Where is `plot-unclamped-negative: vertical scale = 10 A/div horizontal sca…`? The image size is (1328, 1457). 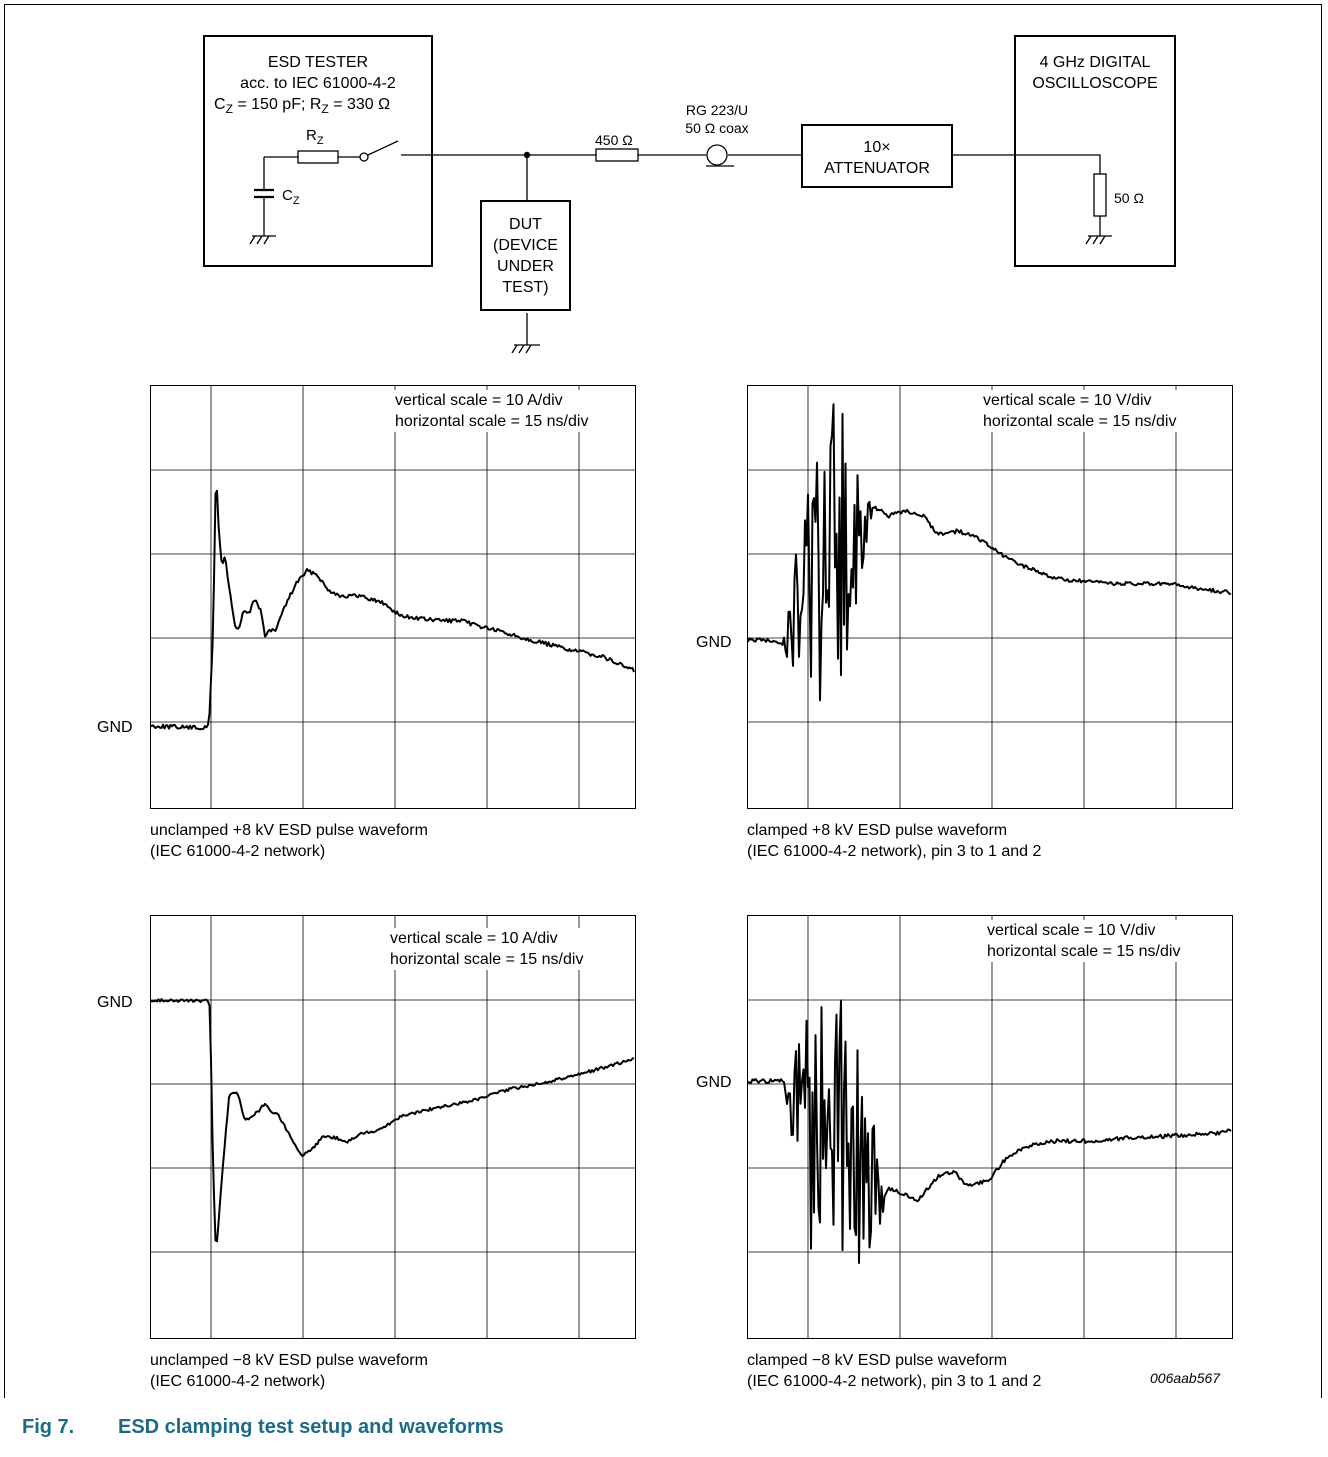
plot-unclamped-negative: vertical scale = 10 A/div horizontal sca… is located at coordinates (393, 1127).